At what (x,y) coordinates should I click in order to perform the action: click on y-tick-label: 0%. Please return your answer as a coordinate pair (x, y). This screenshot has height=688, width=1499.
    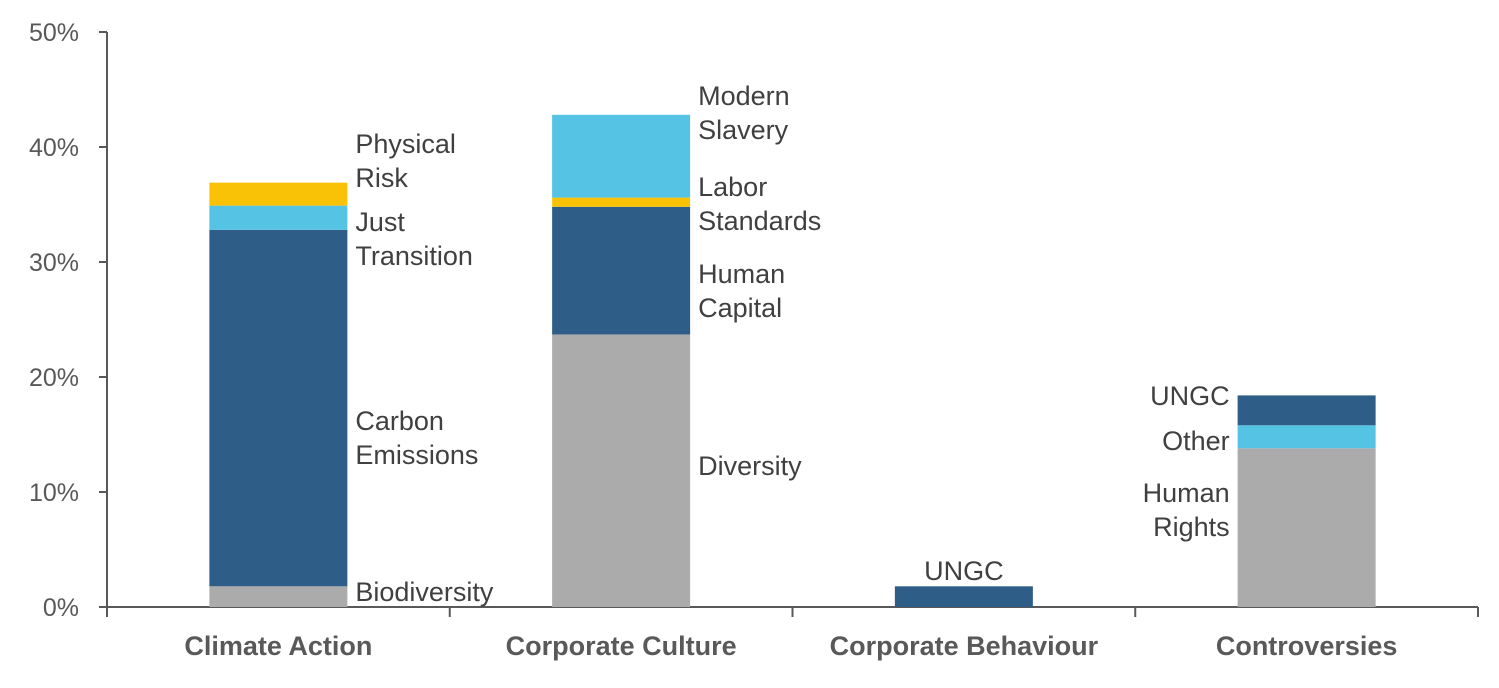
    Looking at the image, I should click on (61, 608).